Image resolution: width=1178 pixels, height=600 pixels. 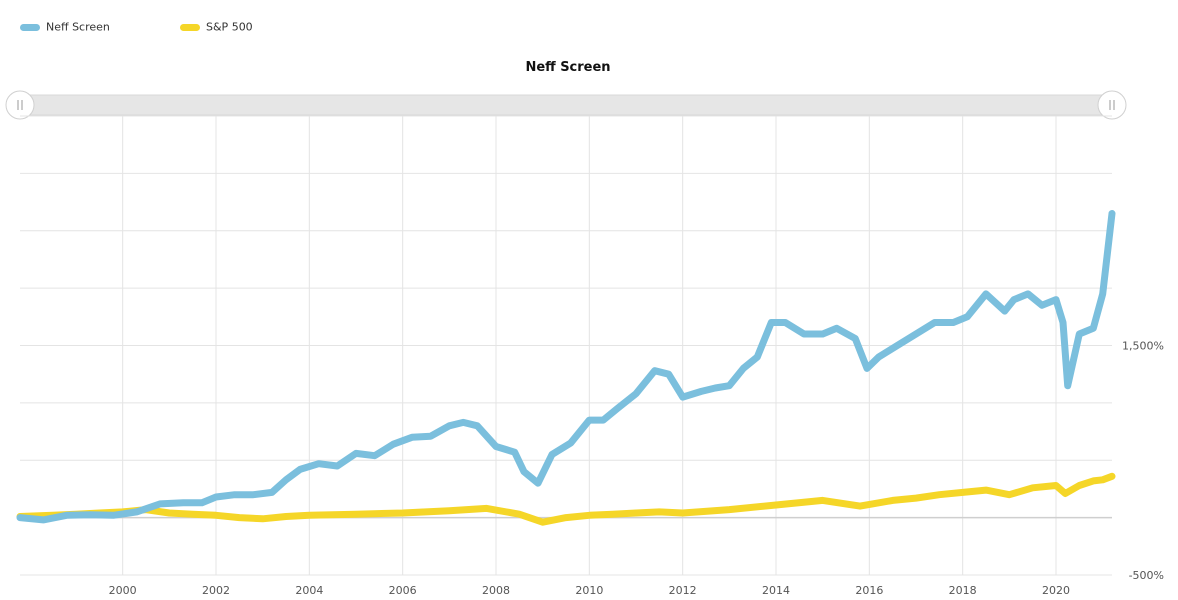 What do you see at coordinates (1146, 575) in the screenshot?
I see `y-tick-label: -500%` at bounding box center [1146, 575].